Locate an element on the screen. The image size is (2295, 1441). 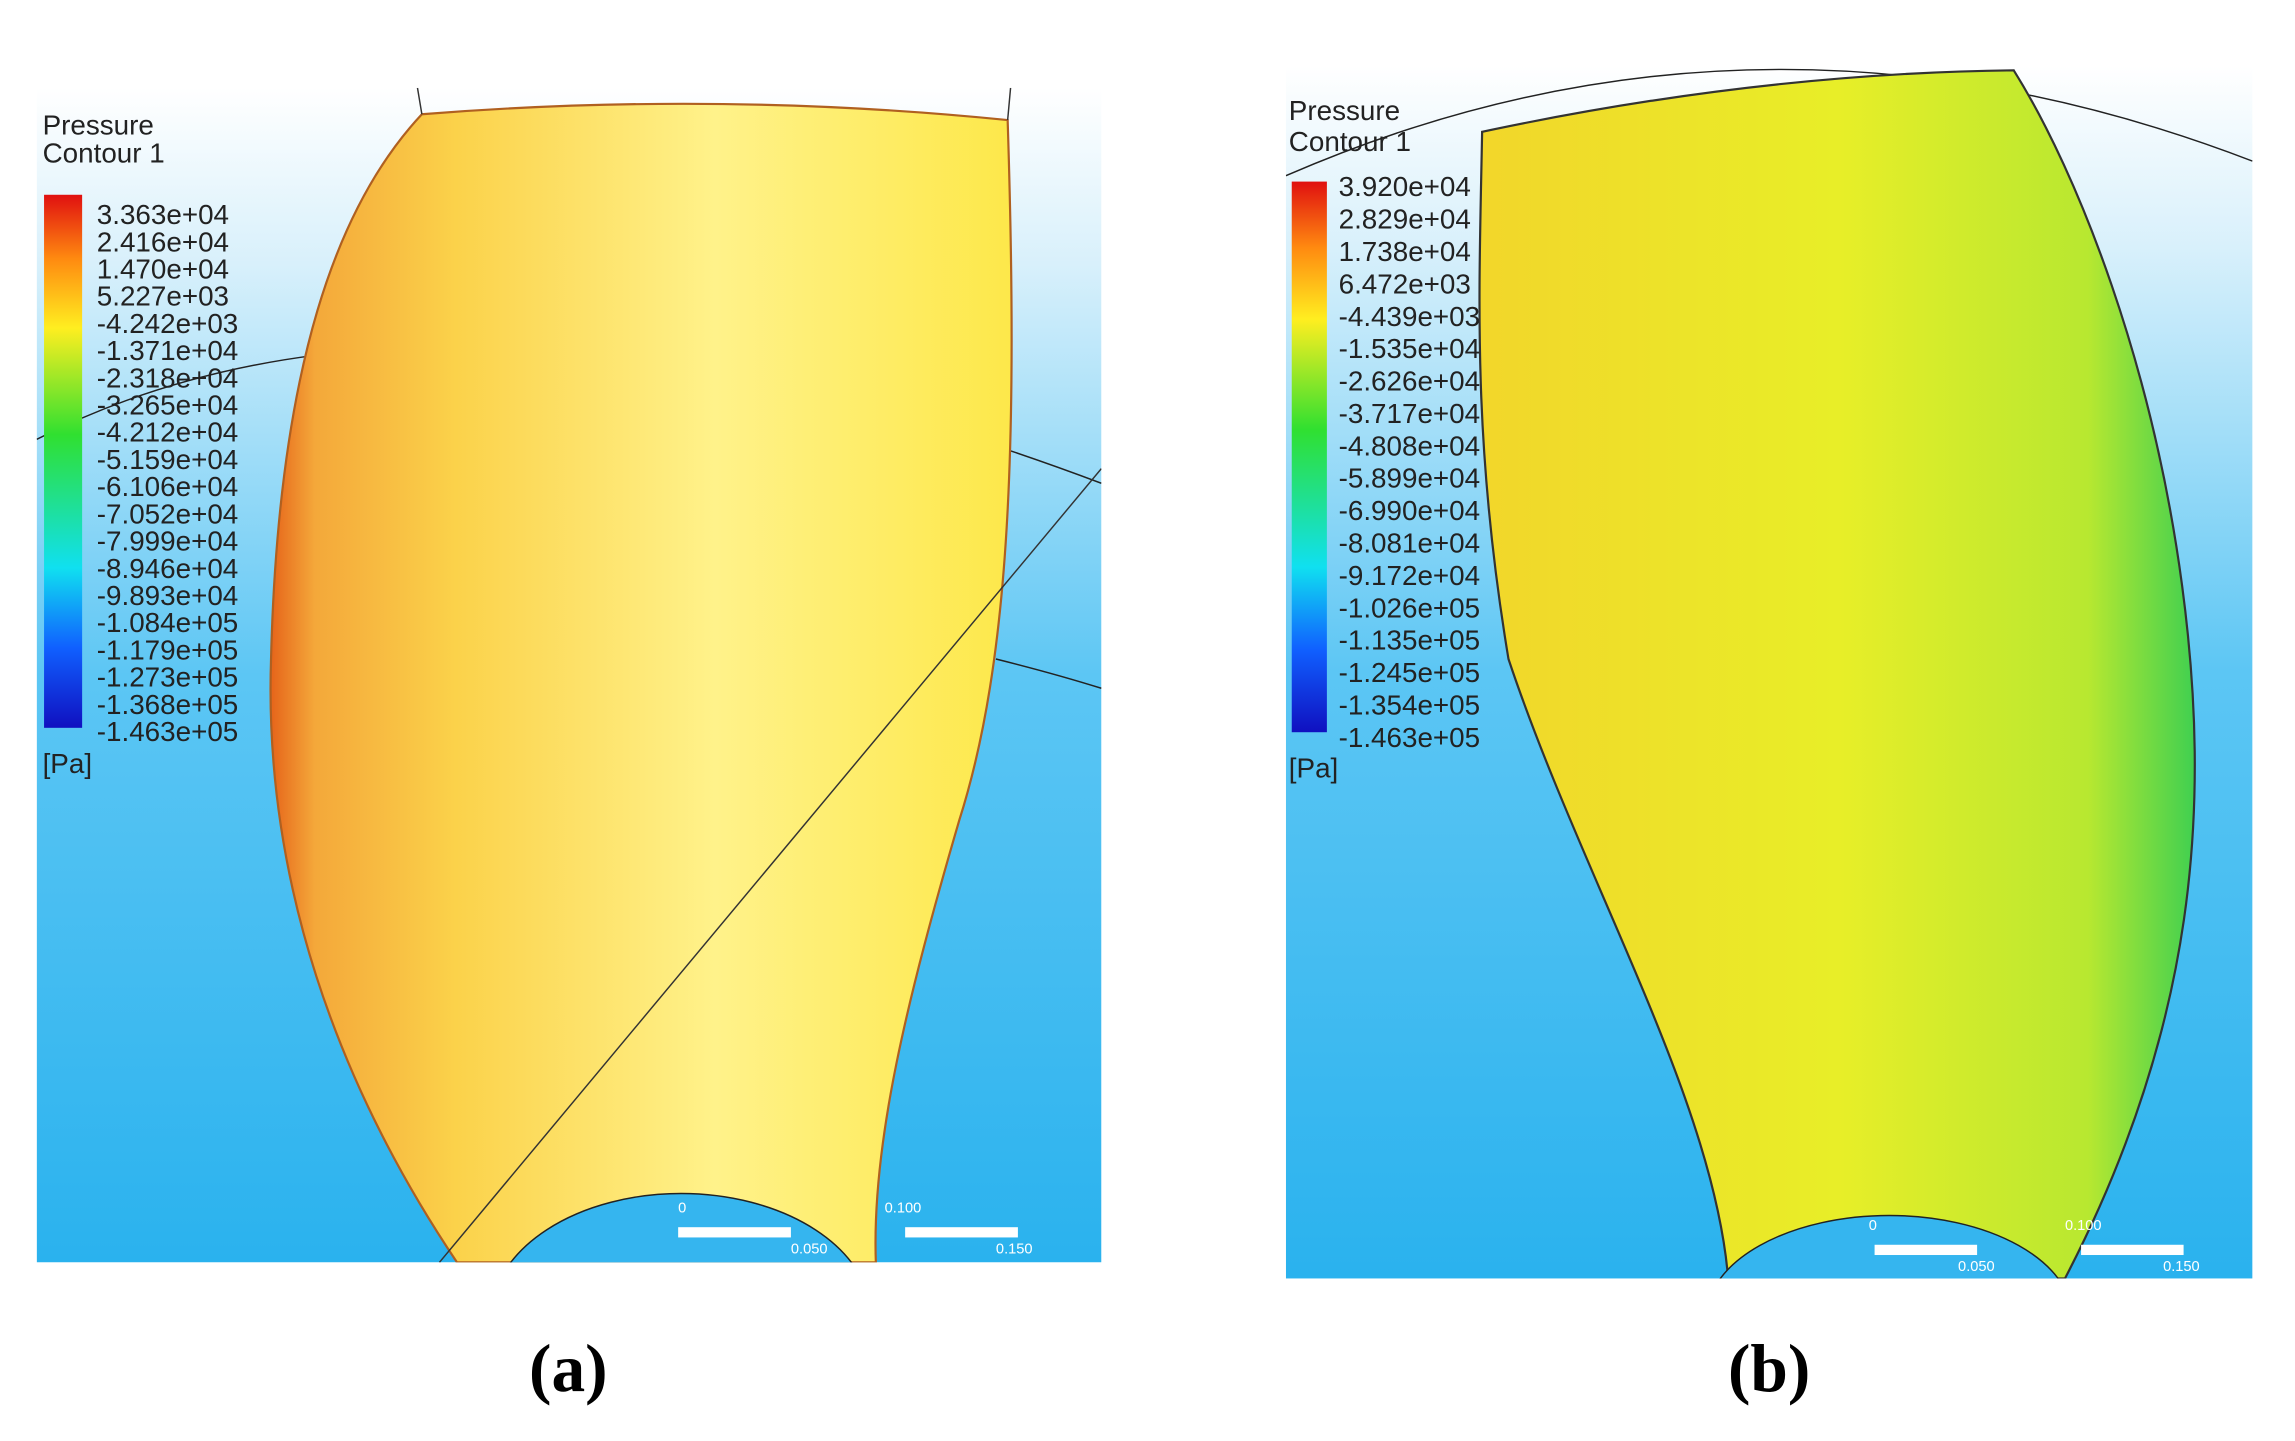
legend-label: -9.172e+04 is located at coordinates (1410, 575).